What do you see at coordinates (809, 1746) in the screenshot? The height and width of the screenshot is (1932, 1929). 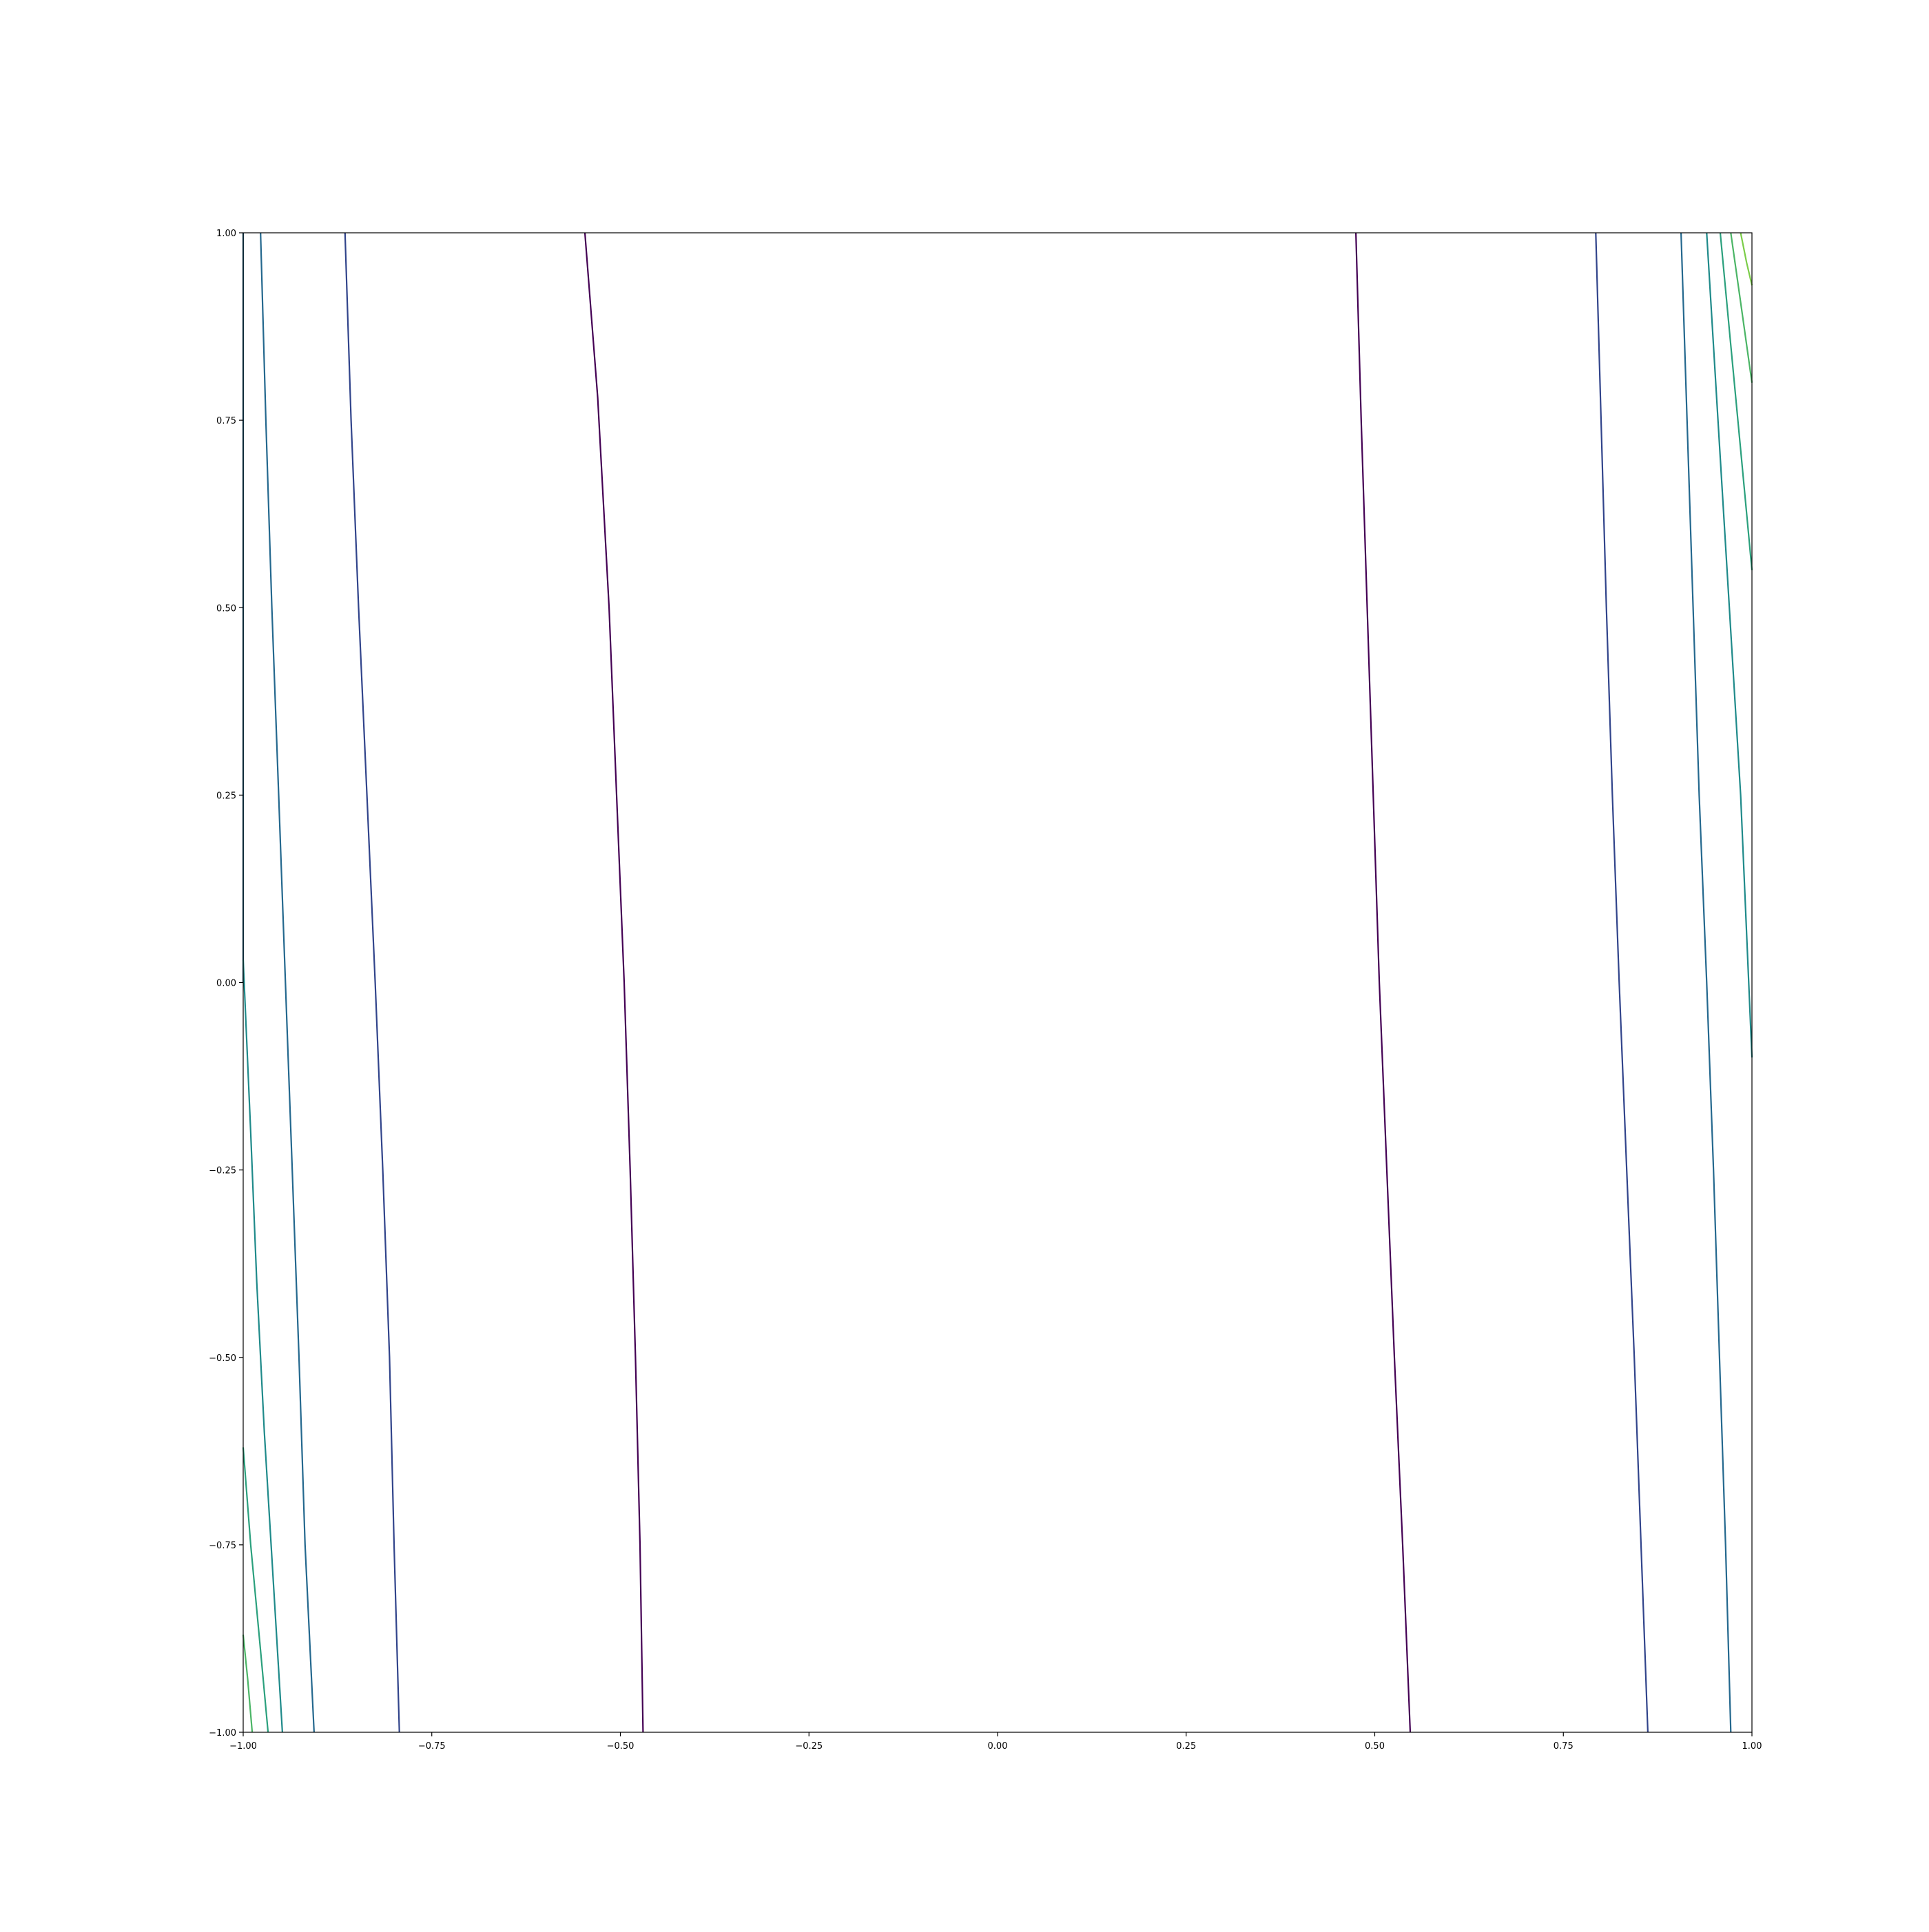 I see `x-tick-label: −0.25` at bounding box center [809, 1746].